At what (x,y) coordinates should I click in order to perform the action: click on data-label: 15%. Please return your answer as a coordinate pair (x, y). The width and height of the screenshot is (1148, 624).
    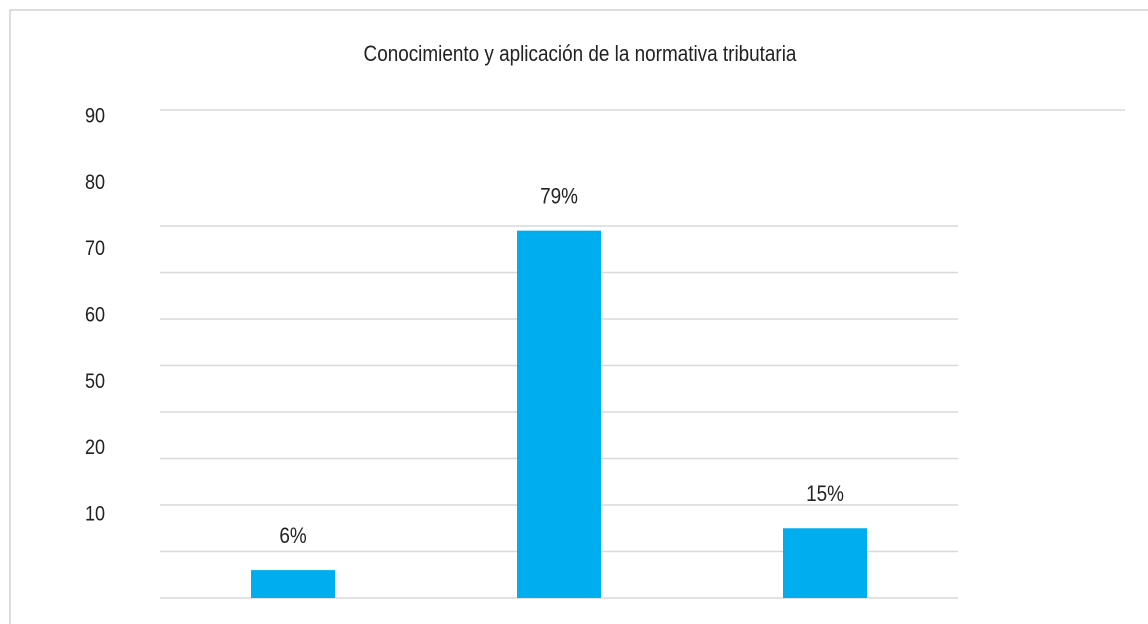
    Looking at the image, I should click on (825, 494).